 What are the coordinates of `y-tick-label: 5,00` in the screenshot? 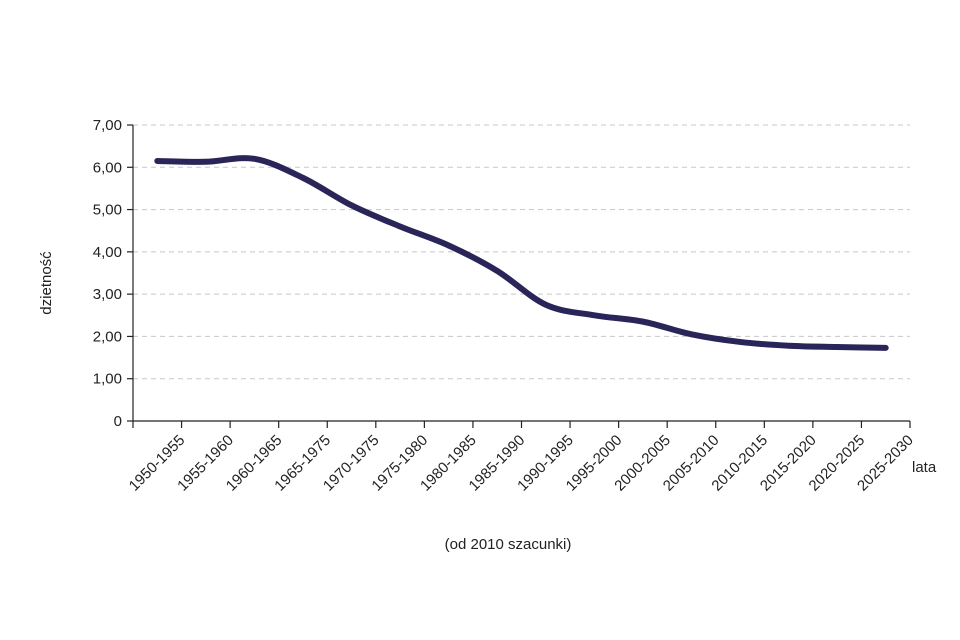 It's located at (107, 210).